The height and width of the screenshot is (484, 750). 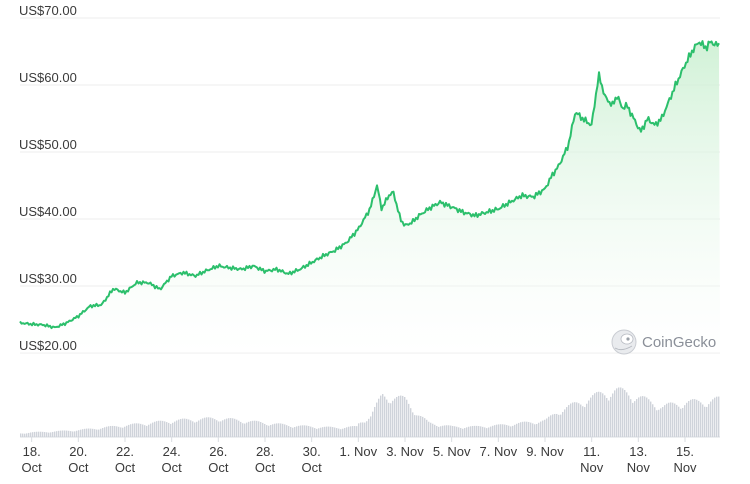 I want to click on x-tick-label: 26., so click(x=218, y=451).